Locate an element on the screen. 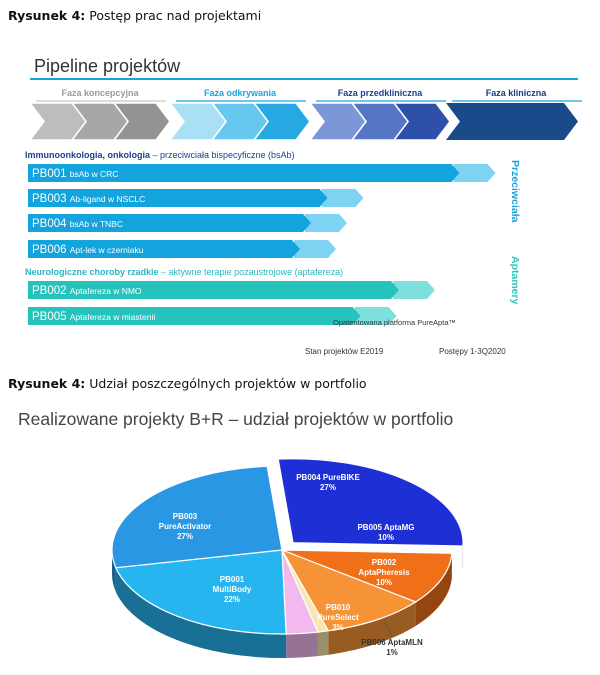 The width and height of the screenshot is (600, 675). footer-left: Stan projektów E2019 is located at coordinates (344, 351).